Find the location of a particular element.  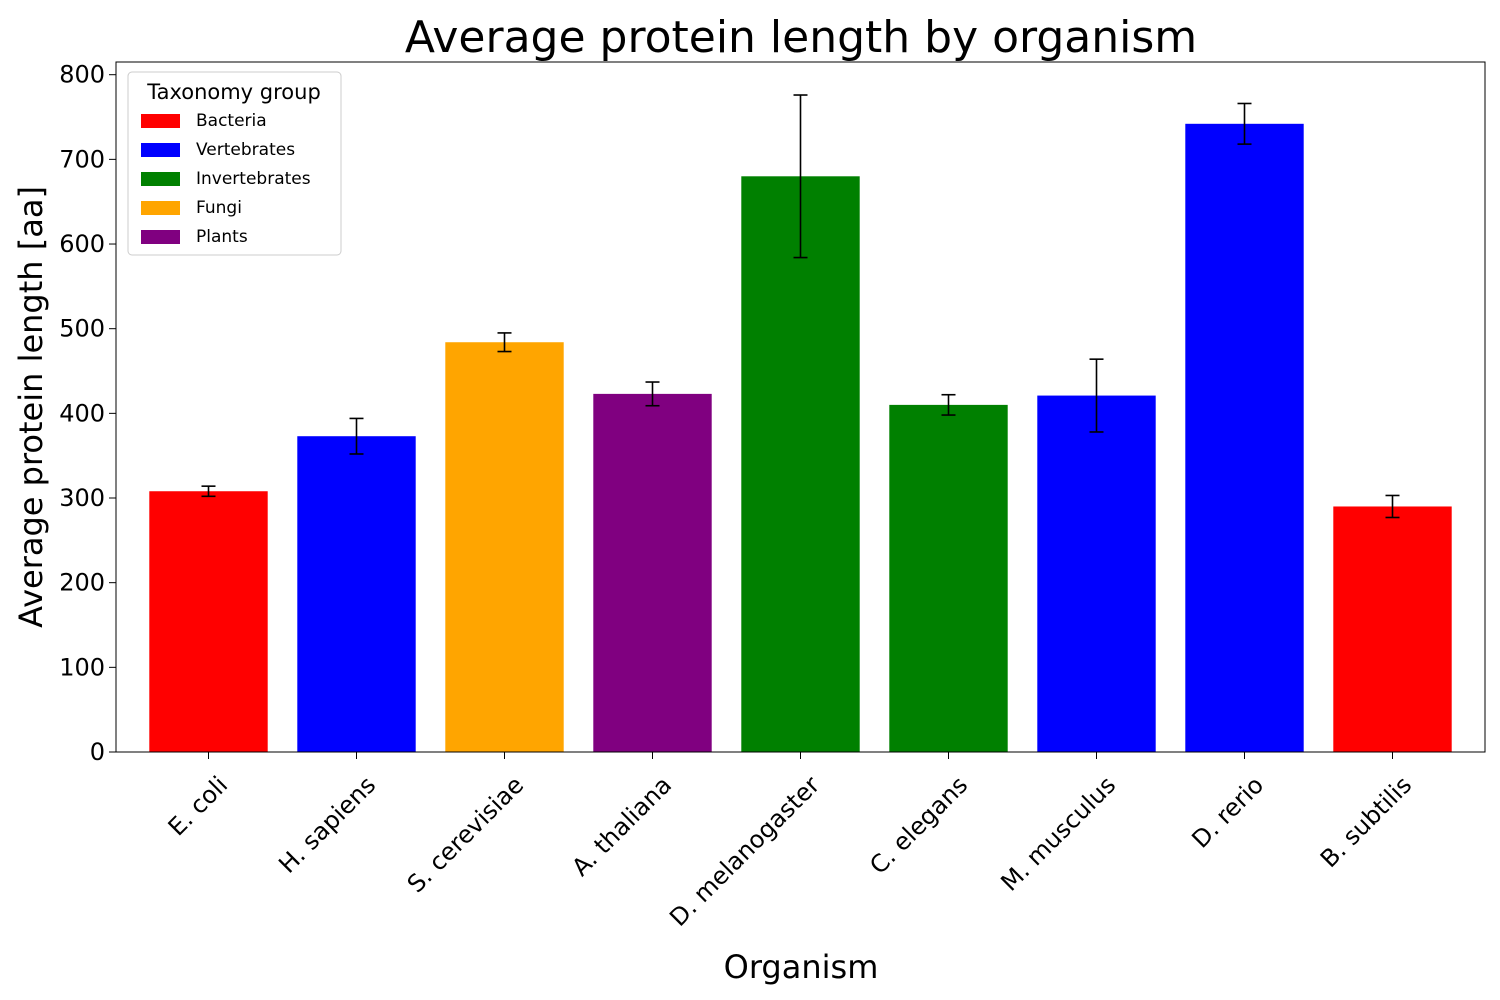

y-tick-label: 500 is located at coordinates (82, 329).